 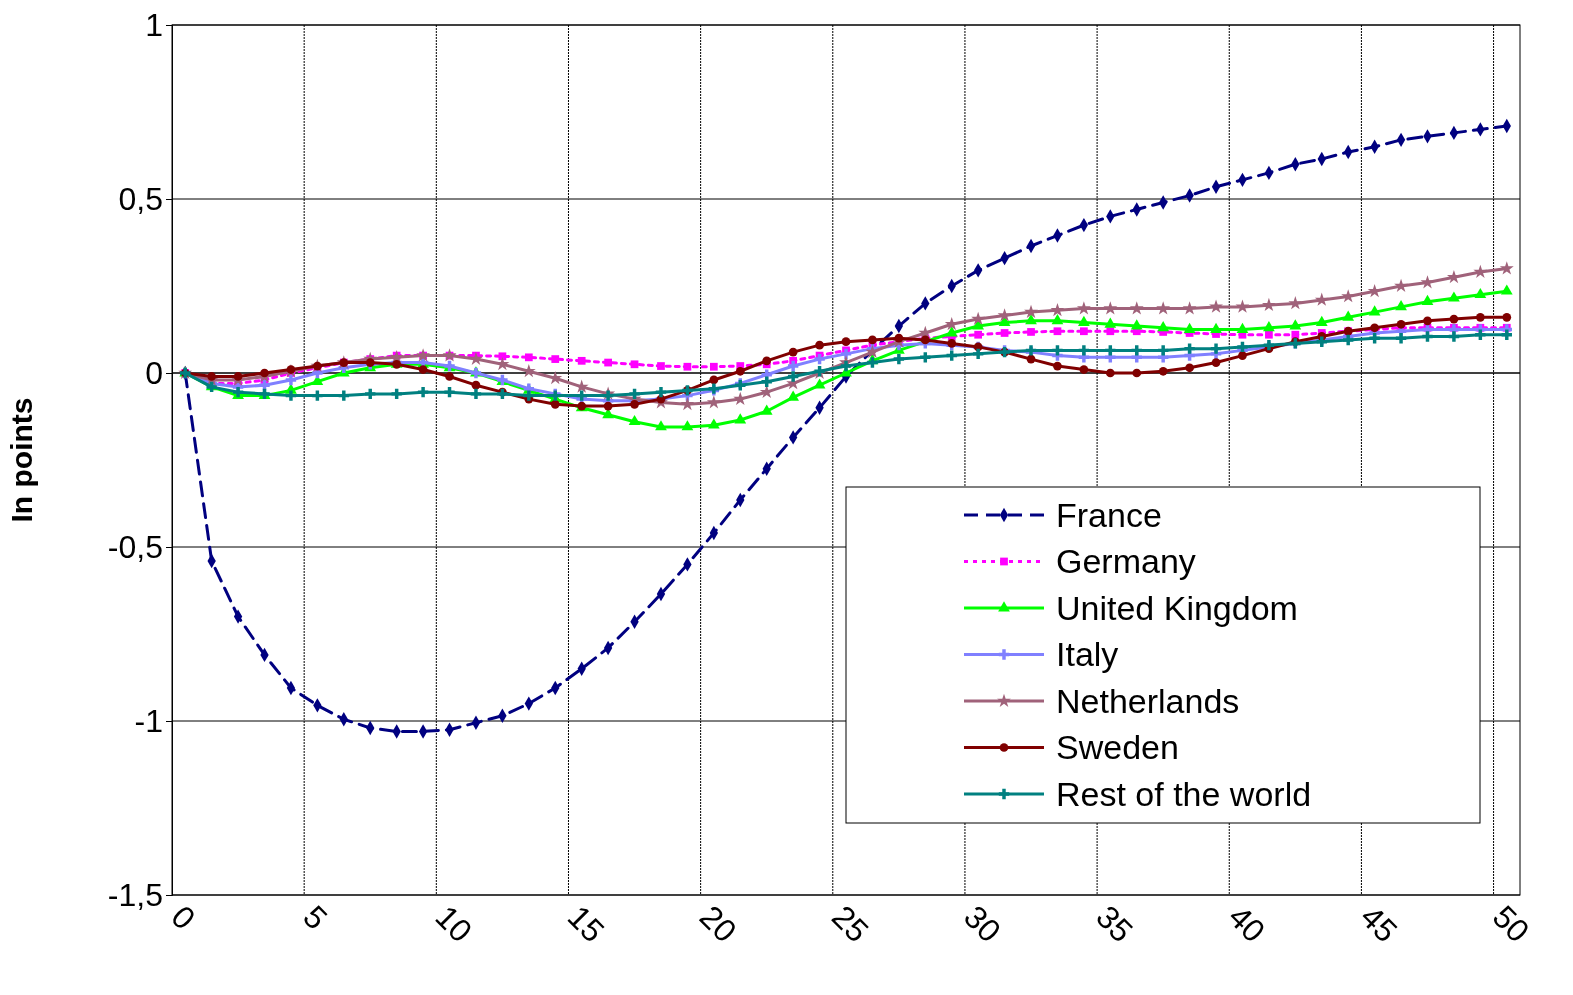 I want to click on x-tick-label: 5, so click(x=315, y=917).